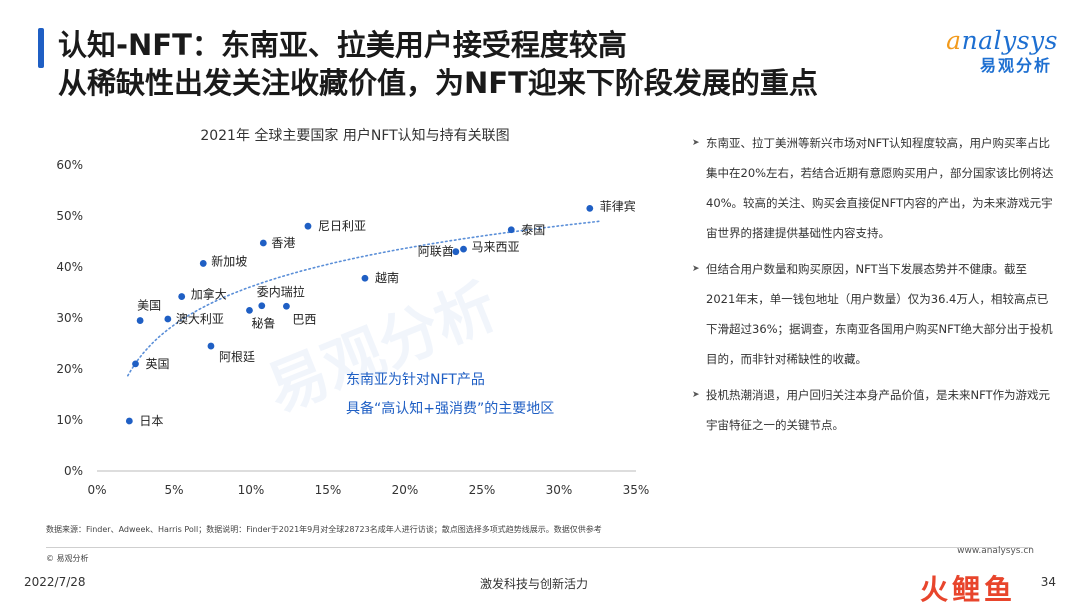 This screenshot has width=1080, height=608. Describe the element at coordinates (67, 558) in the screenshot. I see `copyright: © 易观分析` at that location.